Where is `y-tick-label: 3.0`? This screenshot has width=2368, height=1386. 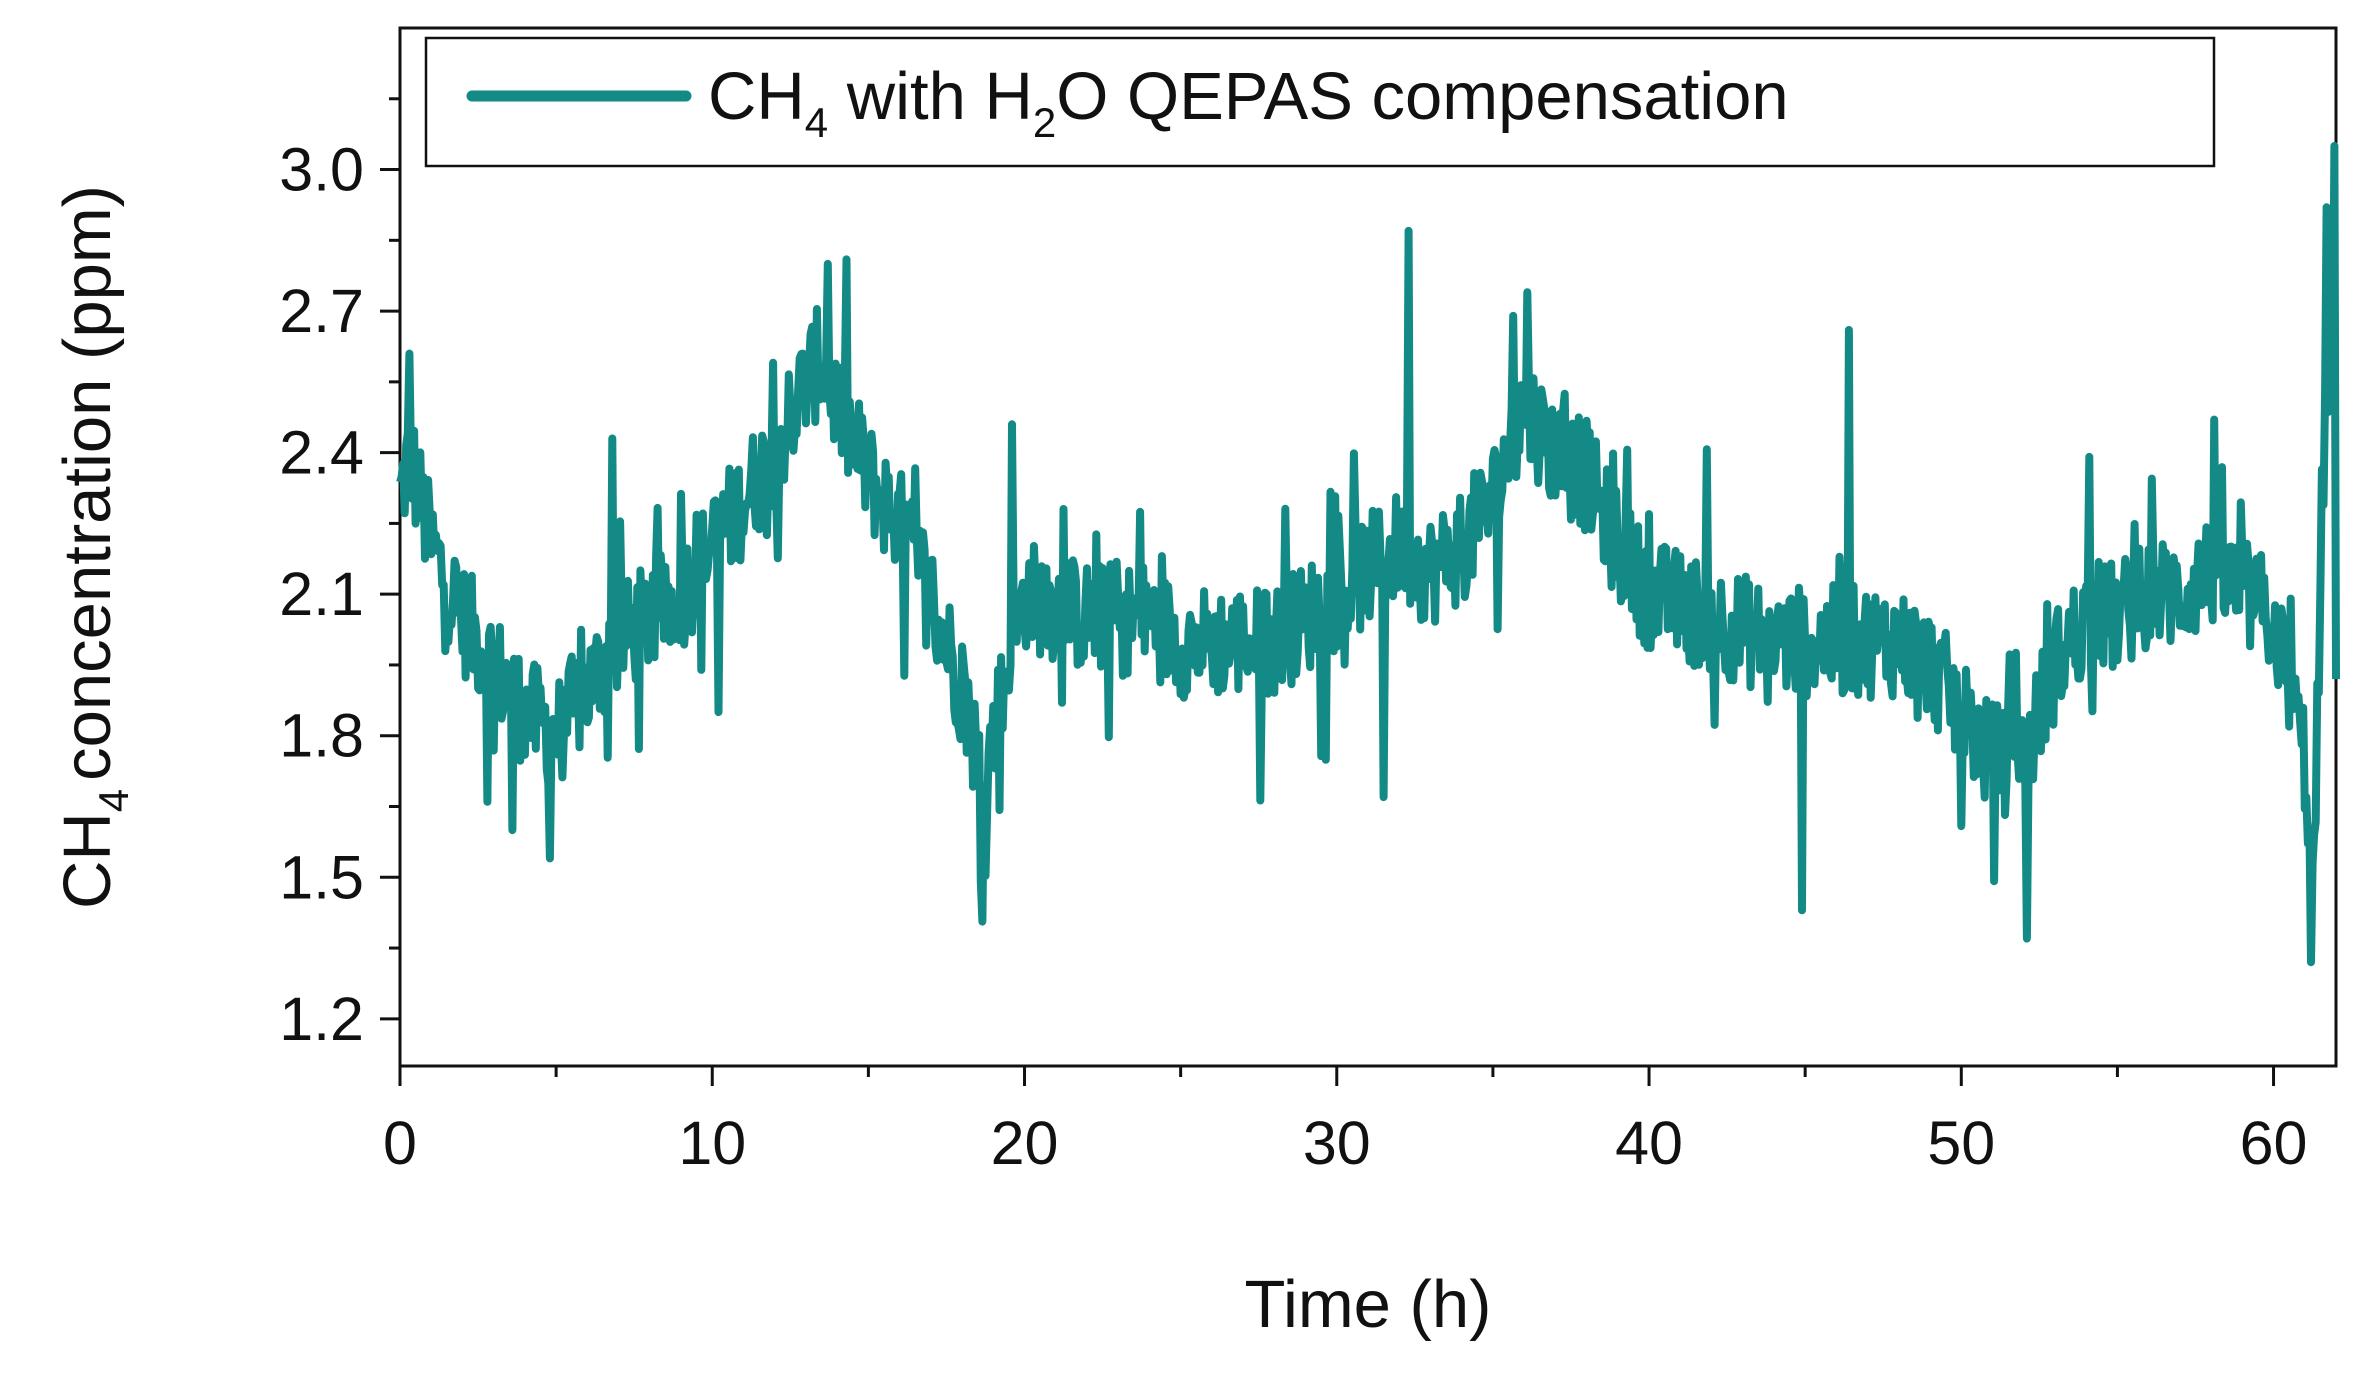 y-tick-label: 3.0 is located at coordinates (321, 170).